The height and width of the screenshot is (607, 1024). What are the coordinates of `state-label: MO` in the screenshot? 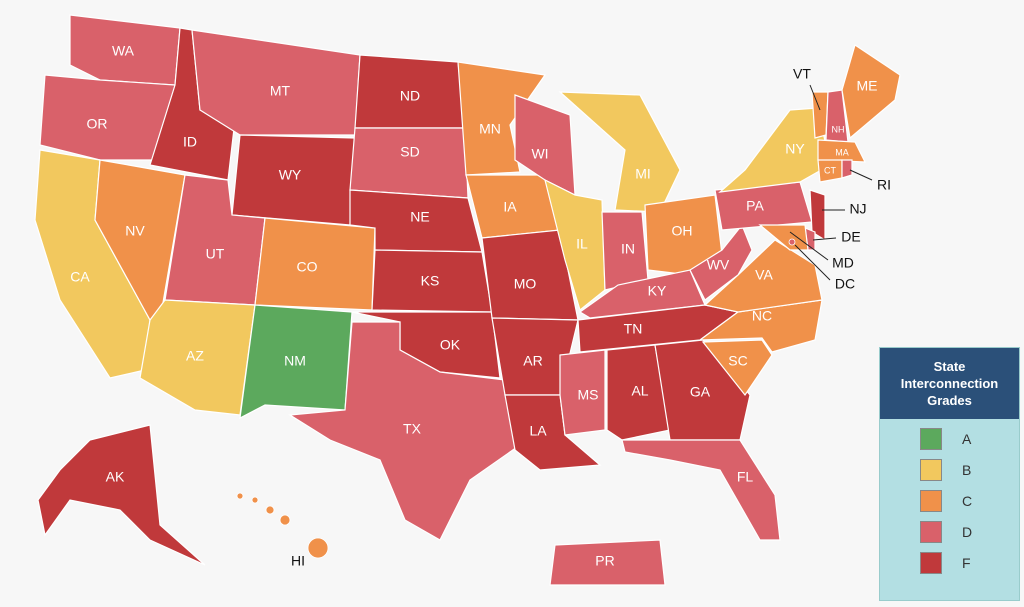 It's located at (525, 284).